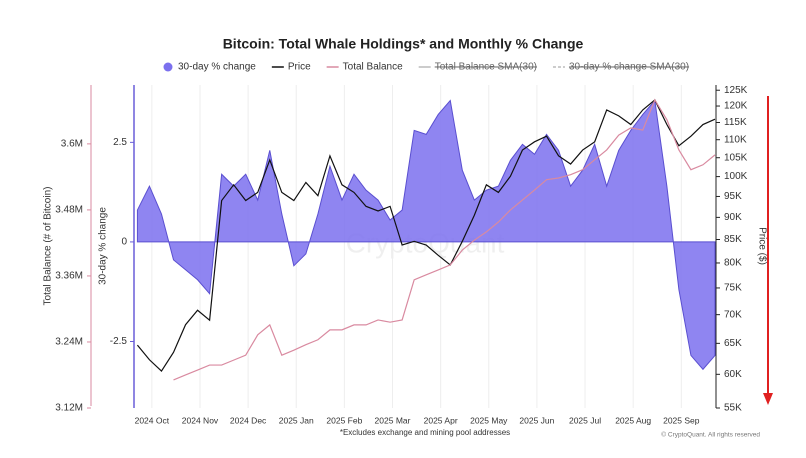 The height and width of the screenshot is (458, 806). Describe the element at coordinates (120, 142) in the screenshot. I see `y-tick-label: 2.5` at that location.